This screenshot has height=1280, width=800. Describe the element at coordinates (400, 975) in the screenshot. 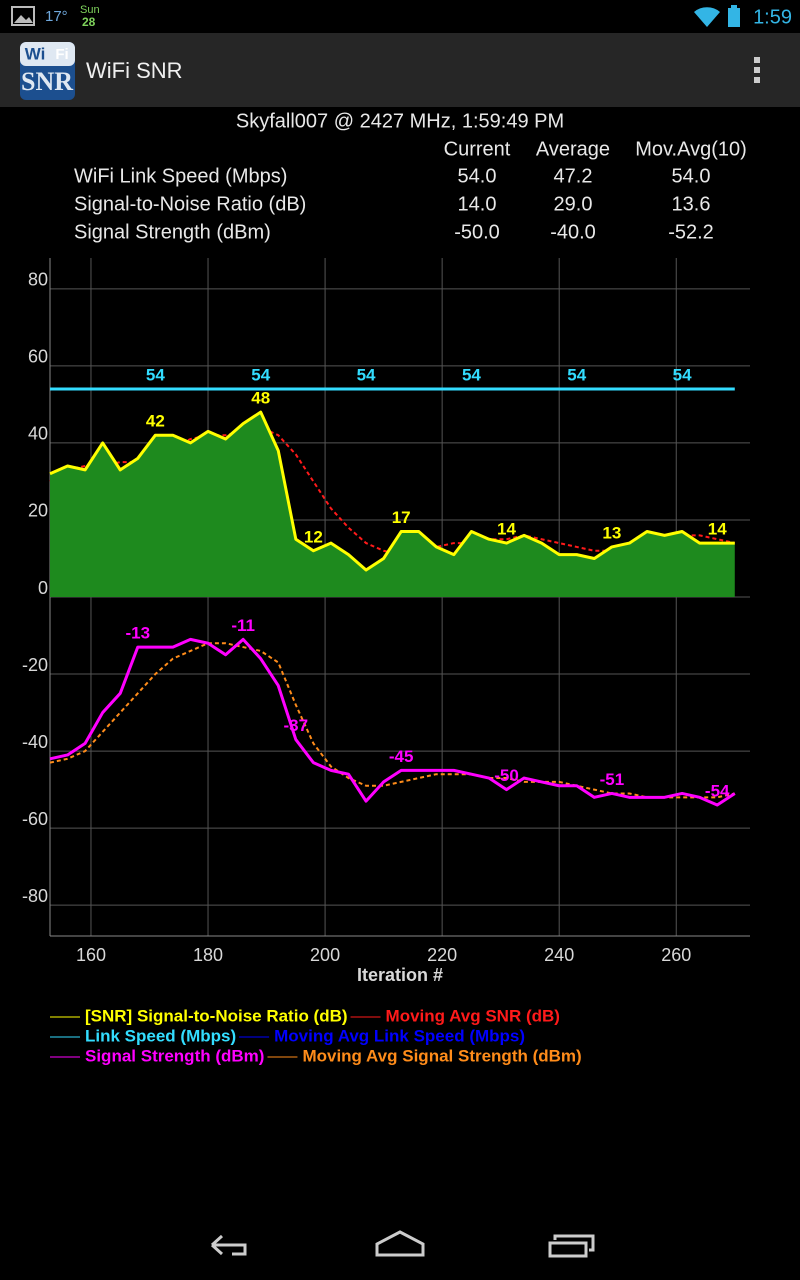

I see `x-axis-title: Iteration #` at that location.